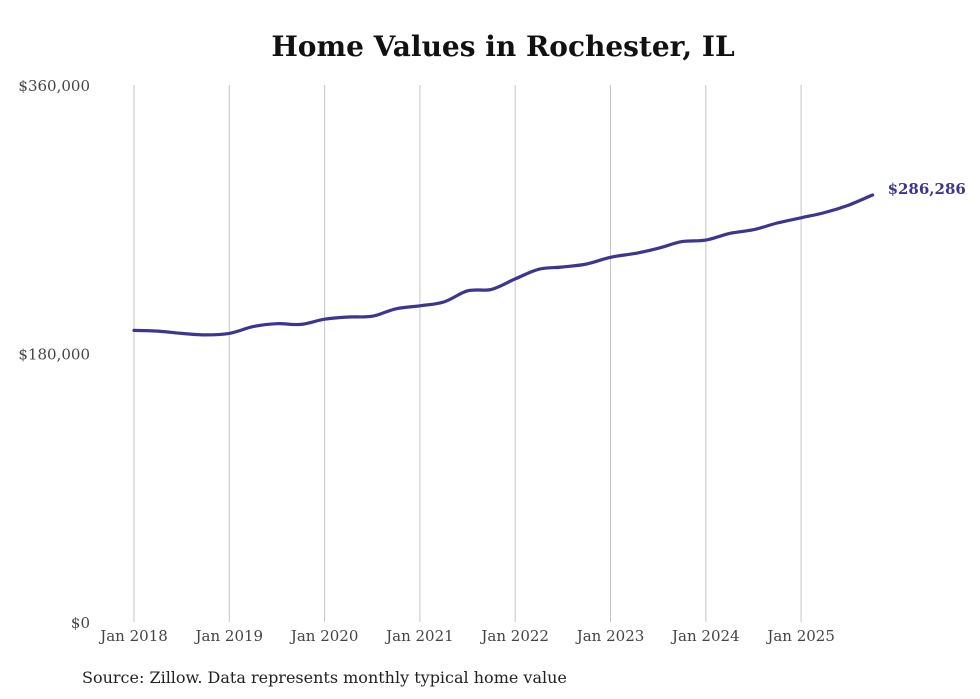  What do you see at coordinates (419, 636) in the screenshot?
I see `x-tick-label: Jan 2021` at bounding box center [419, 636].